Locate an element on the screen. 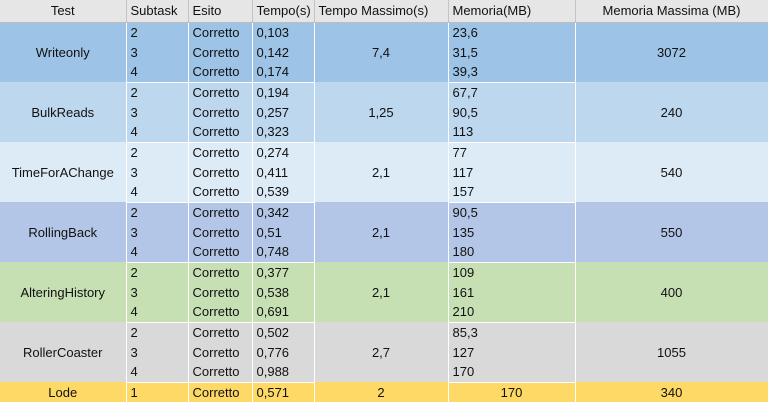  tempo-cell: 0,51 is located at coordinates (283, 232).